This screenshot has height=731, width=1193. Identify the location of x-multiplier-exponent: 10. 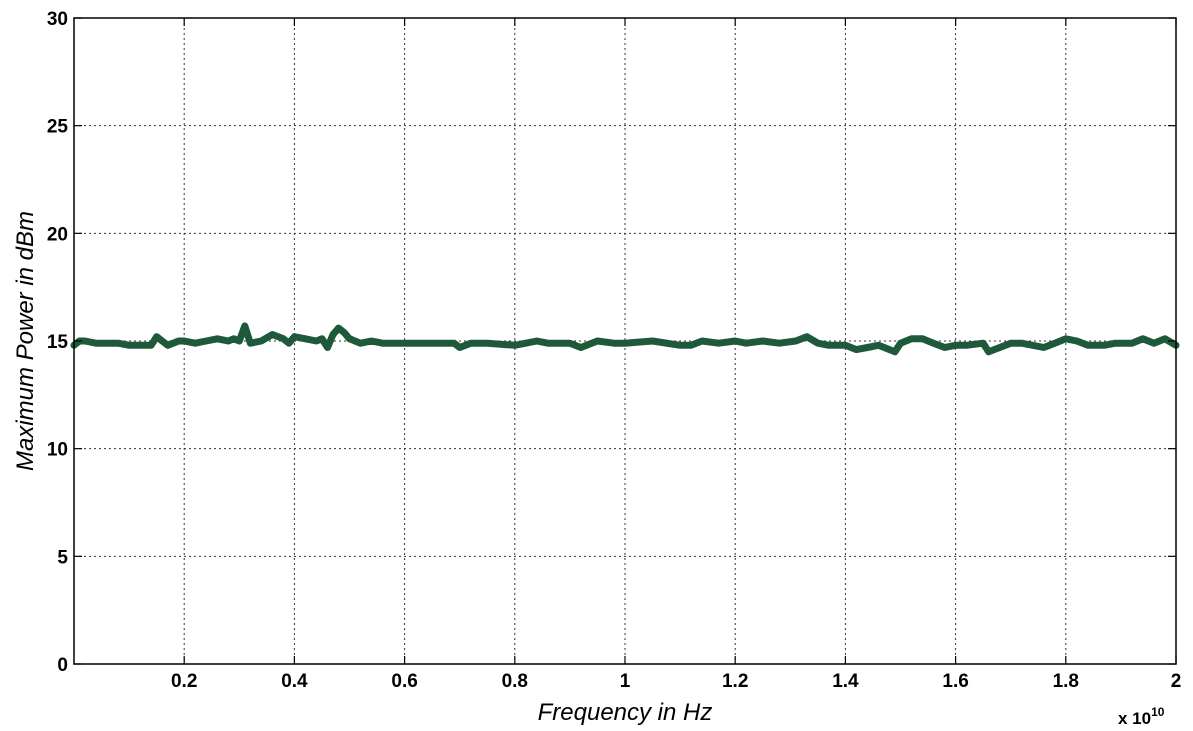
(1158, 712).